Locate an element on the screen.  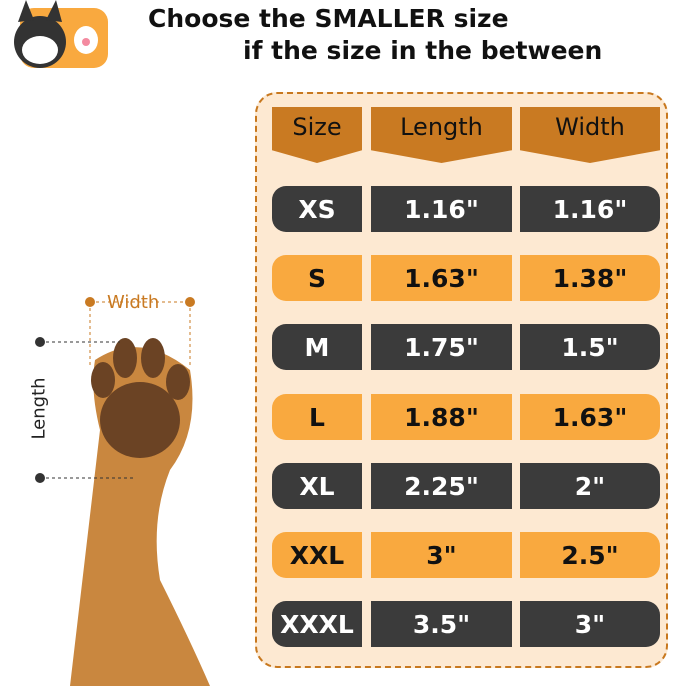
length-cell: 3.5" is located at coordinates (441, 624).